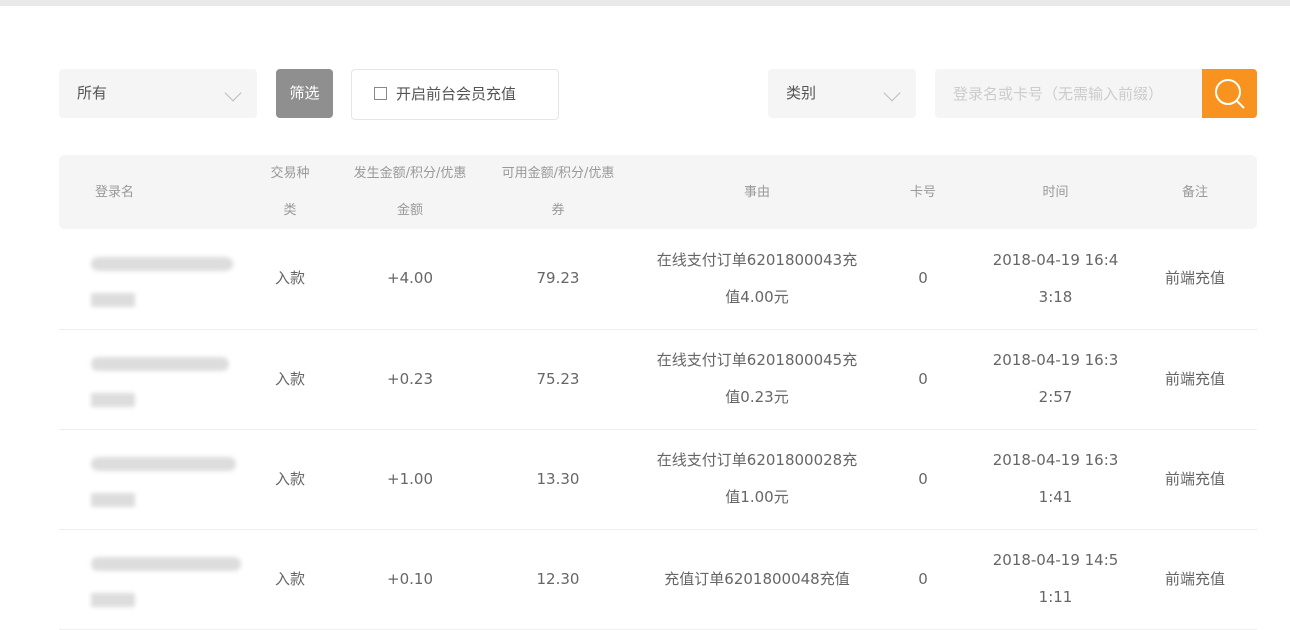 The height and width of the screenshot is (630, 1290). Describe the element at coordinates (558, 379) in the screenshot. I see `cell-available: 75.23` at that location.